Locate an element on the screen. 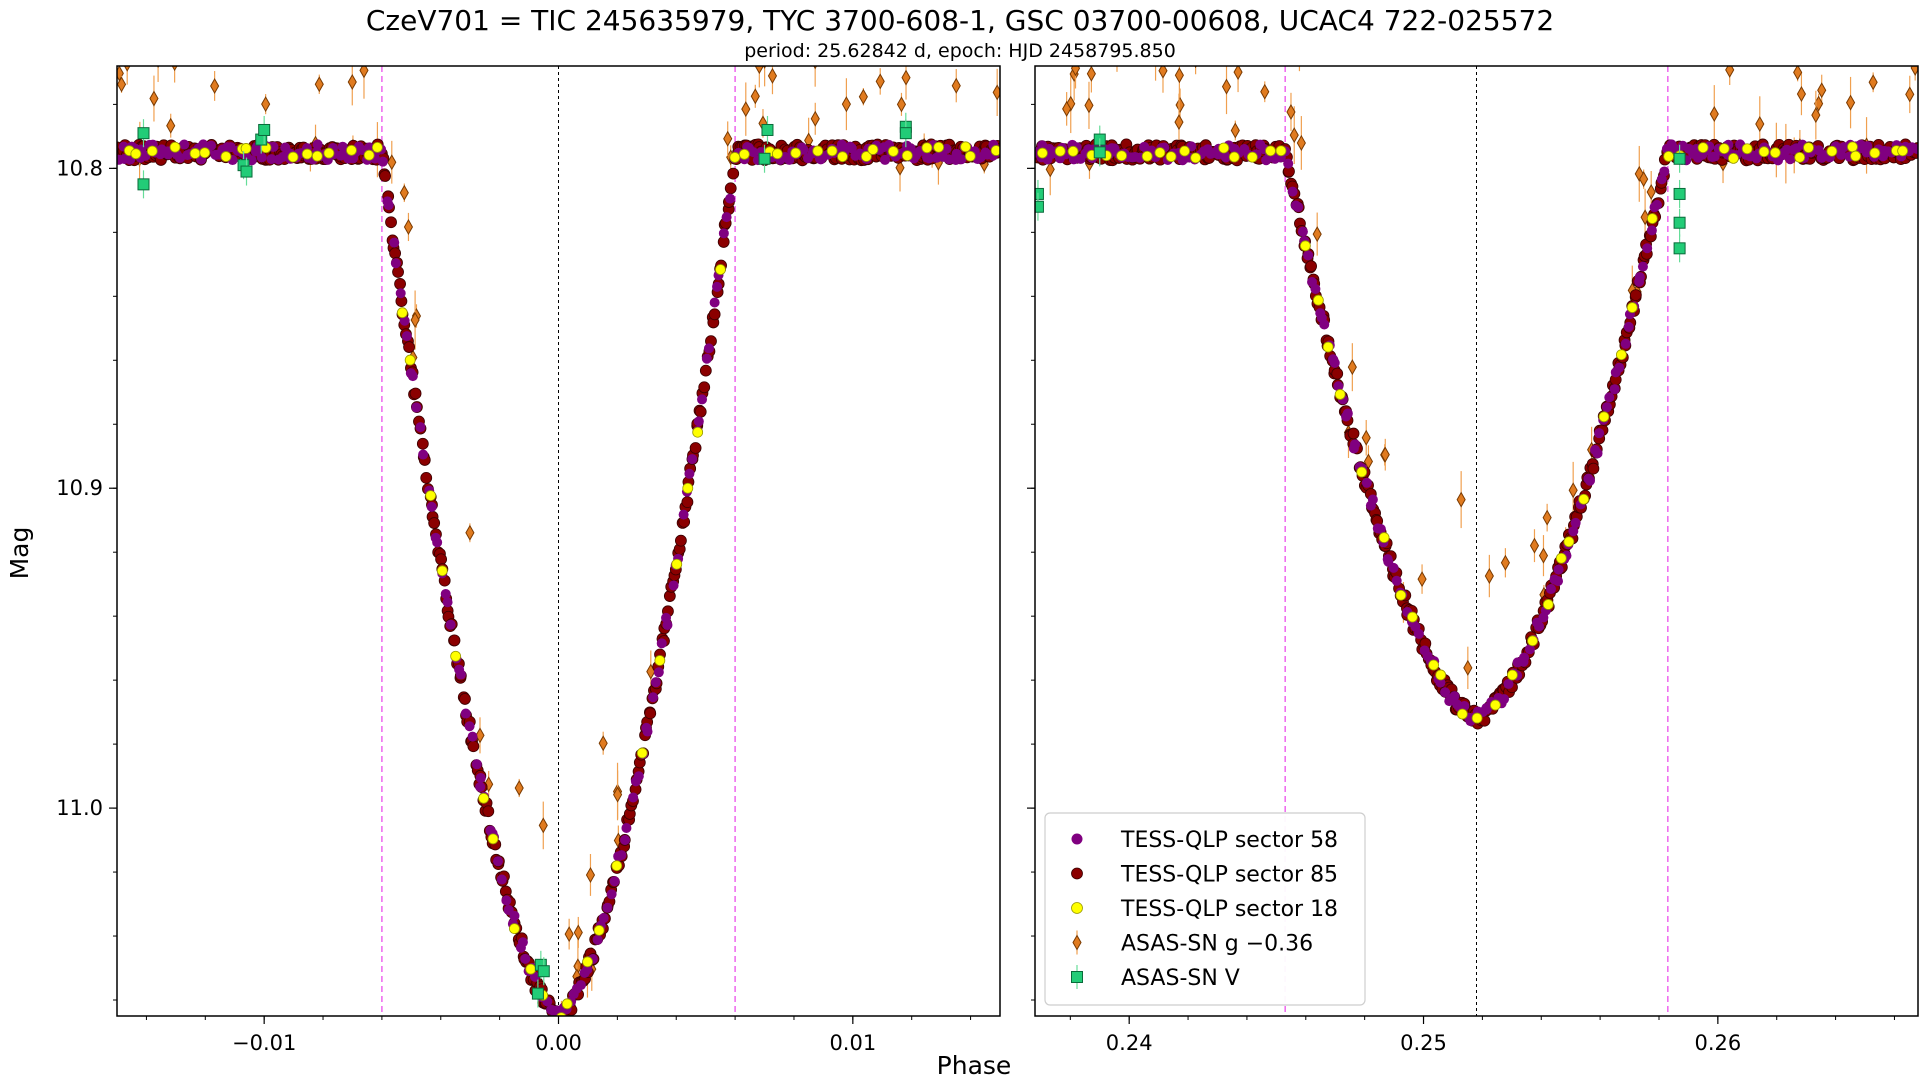 The image size is (1920, 1080). x-tick-label: 0.00 is located at coordinates (558, 1043).